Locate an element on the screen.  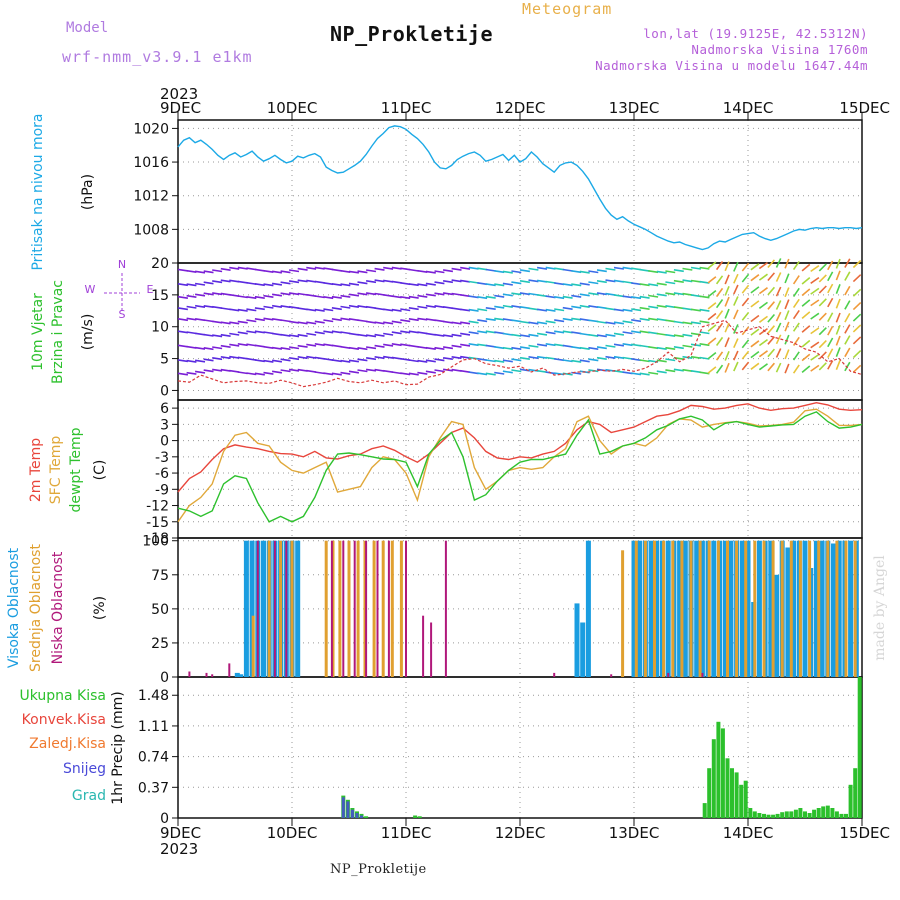
y-tick-label: 1.11 is located at coordinates (153, 727).